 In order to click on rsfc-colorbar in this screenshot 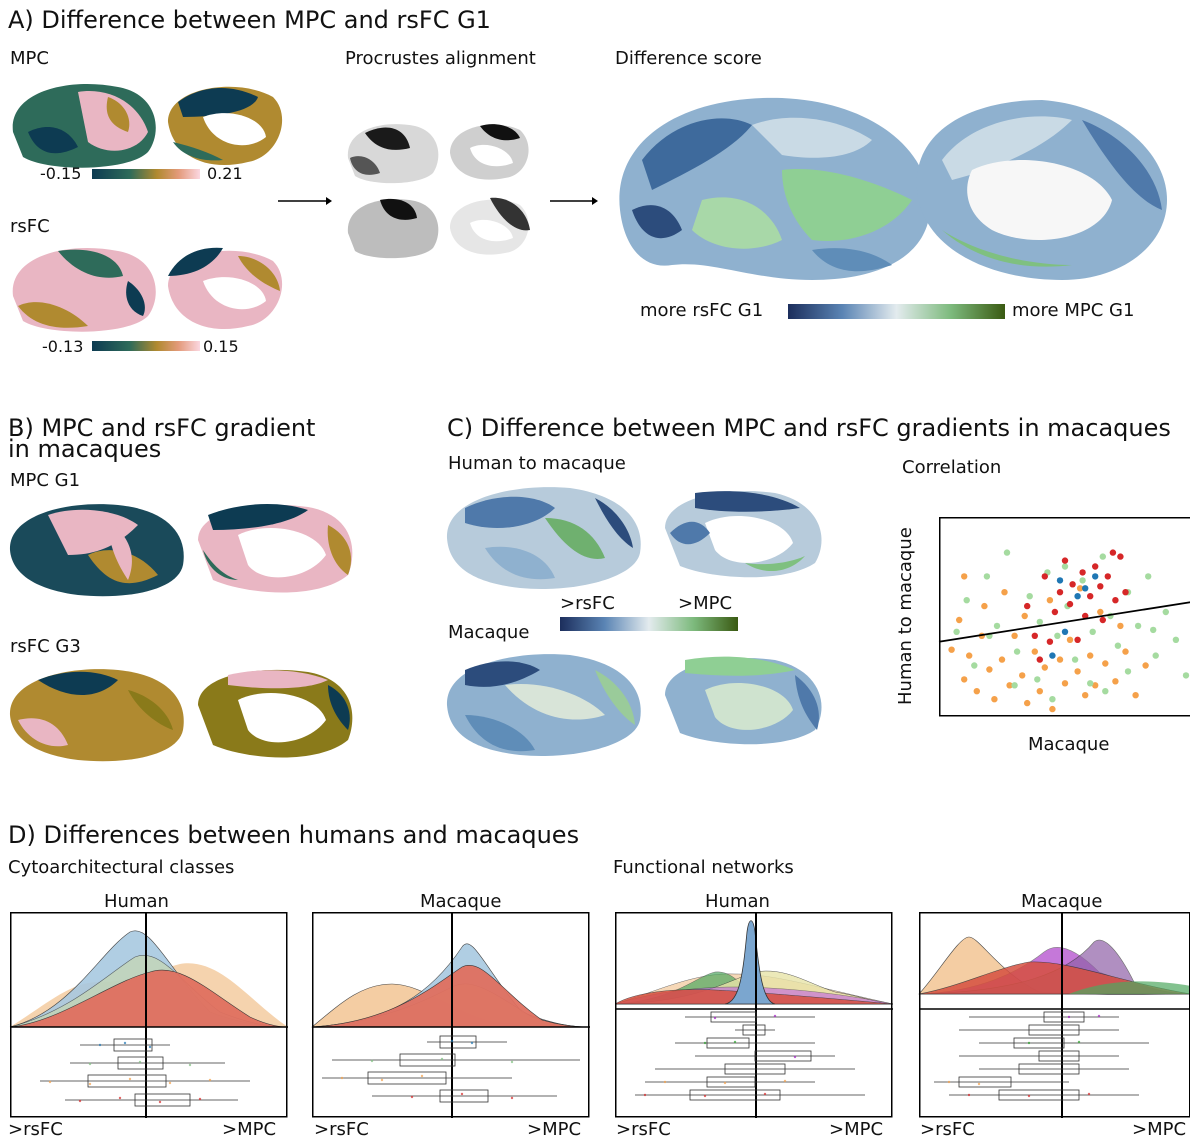, I will do `click(146, 346)`.